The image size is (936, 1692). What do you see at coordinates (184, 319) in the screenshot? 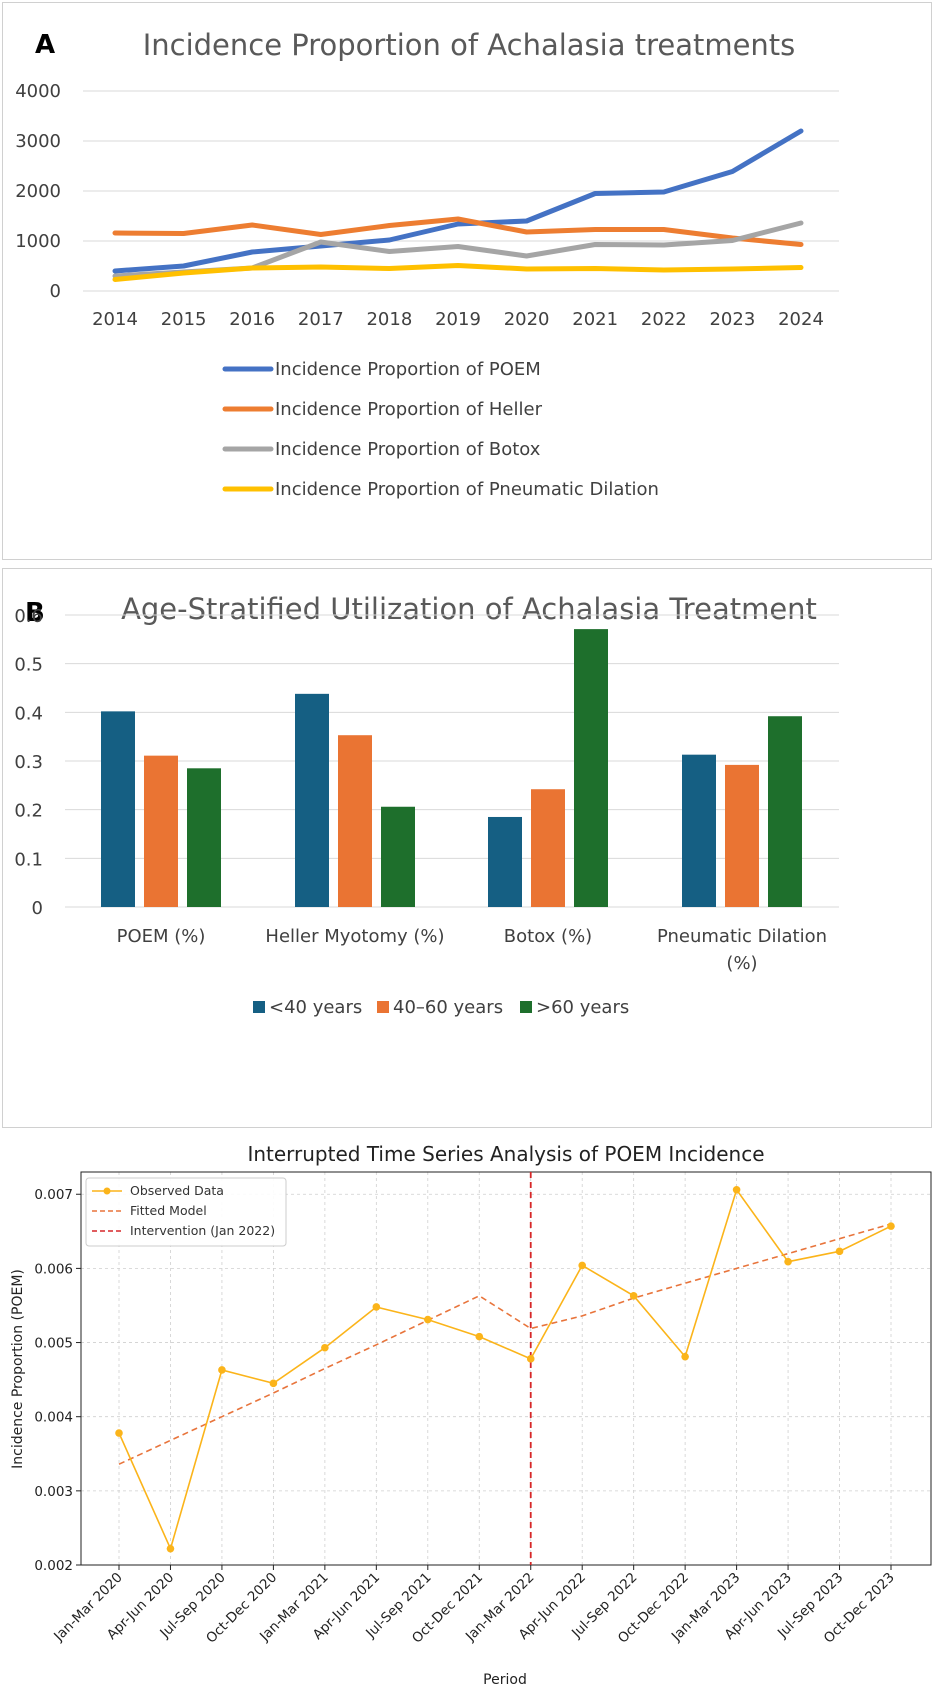
I see `x-tick-label: 2015` at bounding box center [184, 319].